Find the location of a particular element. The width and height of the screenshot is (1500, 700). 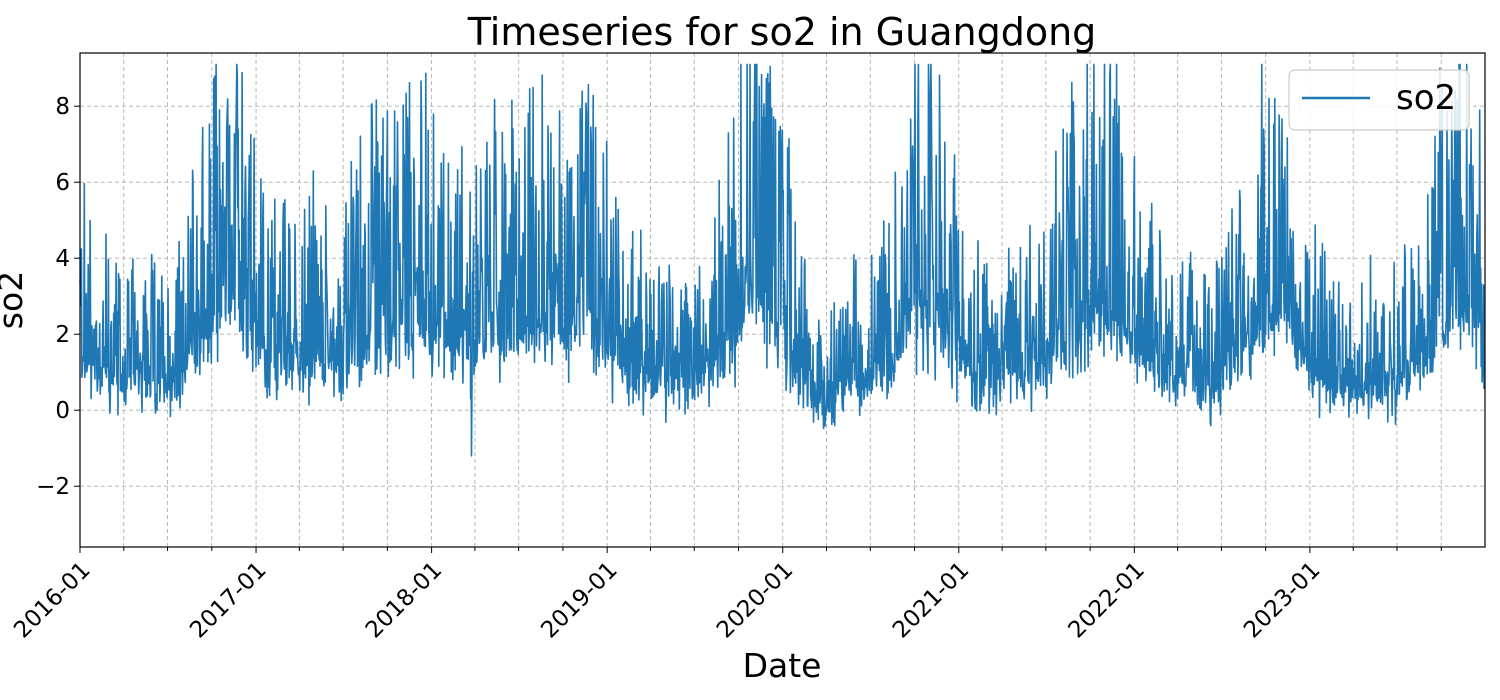

y-tick-label: 4 is located at coordinates (62, 259).